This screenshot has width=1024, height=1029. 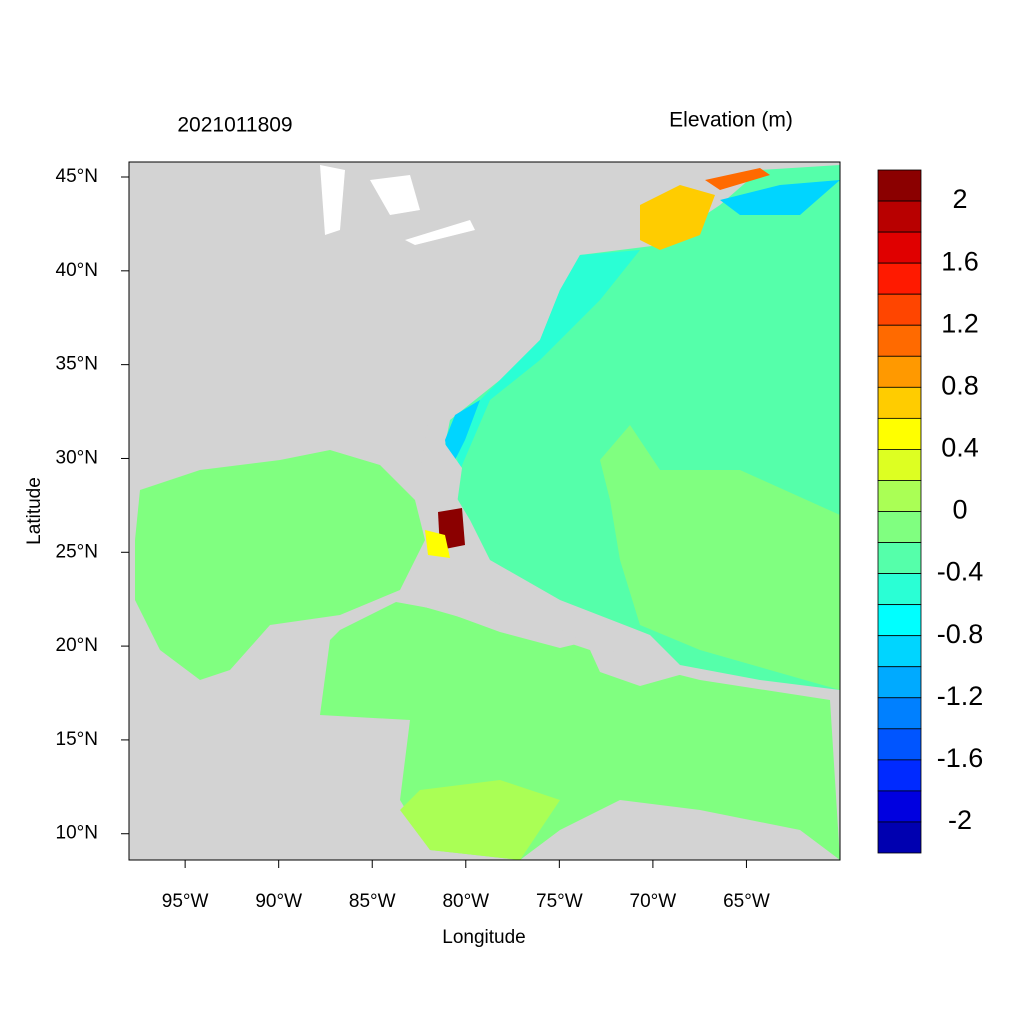 I want to click on colorbar-label: 1.6, so click(x=960, y=261).